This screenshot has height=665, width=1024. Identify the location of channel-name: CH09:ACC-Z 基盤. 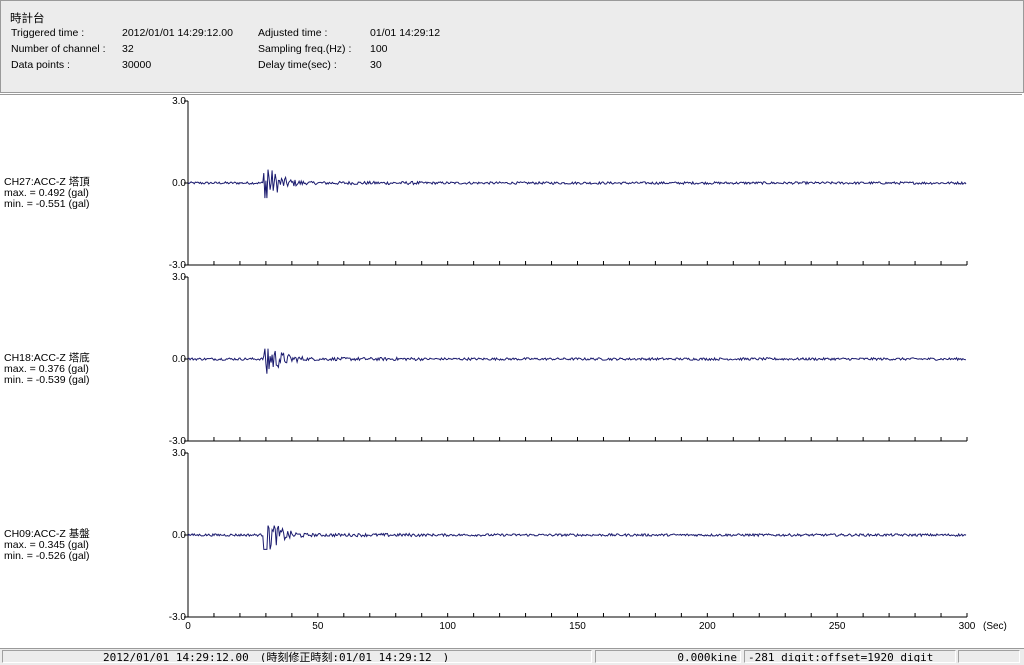
(47, 534).